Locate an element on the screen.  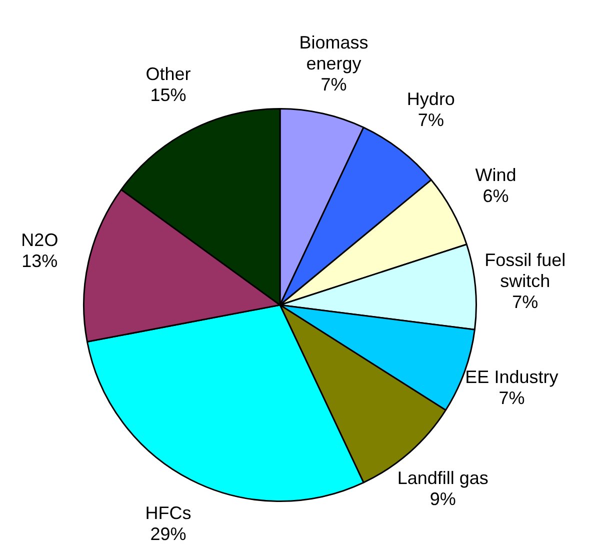
data-label: 6% is located at coordinates (495, 196).